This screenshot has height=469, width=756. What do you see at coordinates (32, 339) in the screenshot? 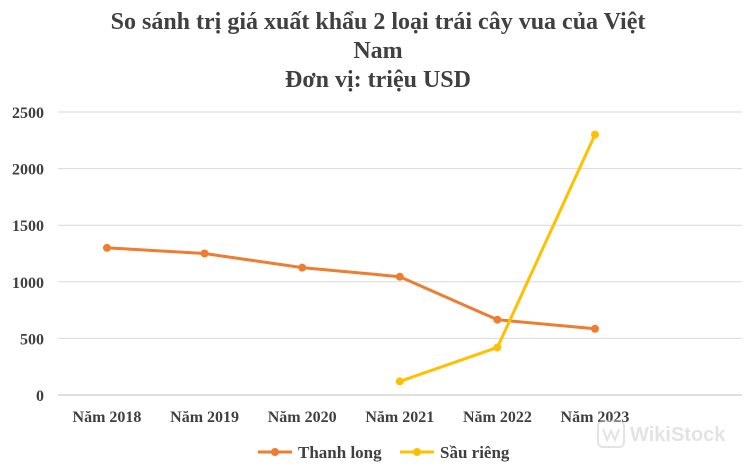
I see `y-tick-label: 500` at bounding box center [32, 339].